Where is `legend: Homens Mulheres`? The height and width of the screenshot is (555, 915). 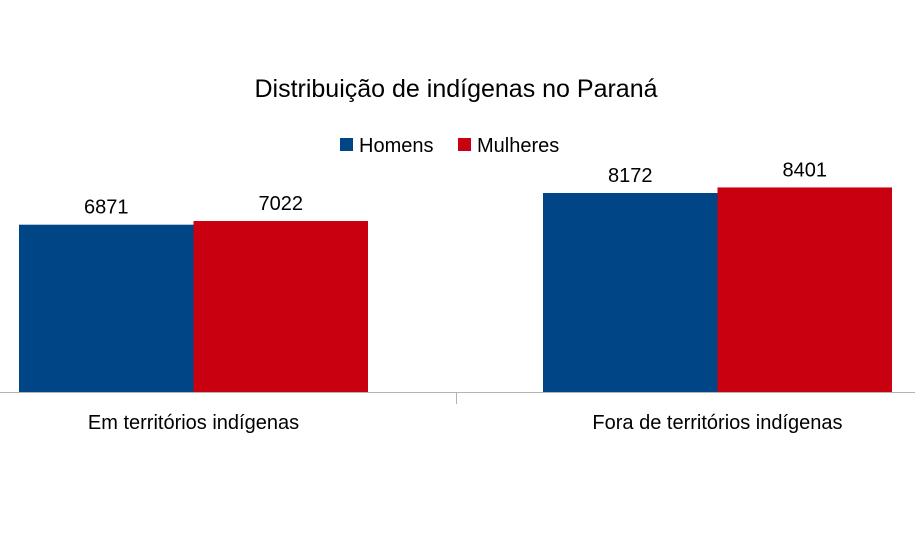
legend: Homens Mulheres is located at coordinates (449, 146).